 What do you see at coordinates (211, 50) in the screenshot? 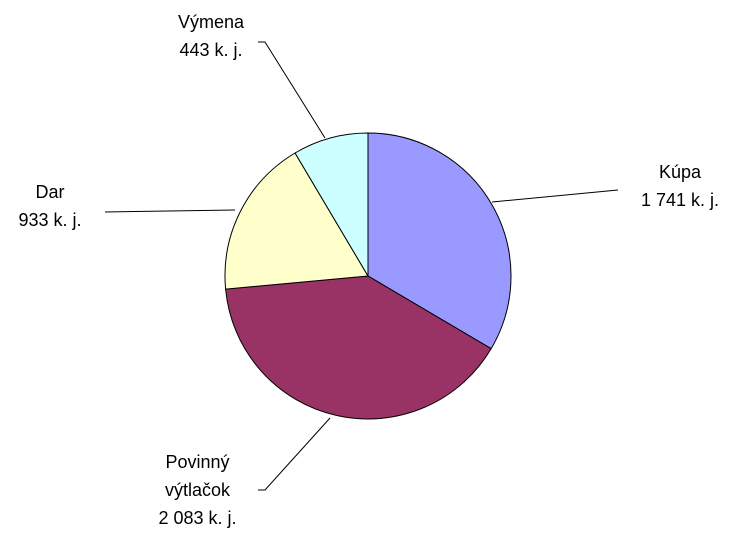
I see `value-label: 443 k. j.` at bounding box center [211, 50].